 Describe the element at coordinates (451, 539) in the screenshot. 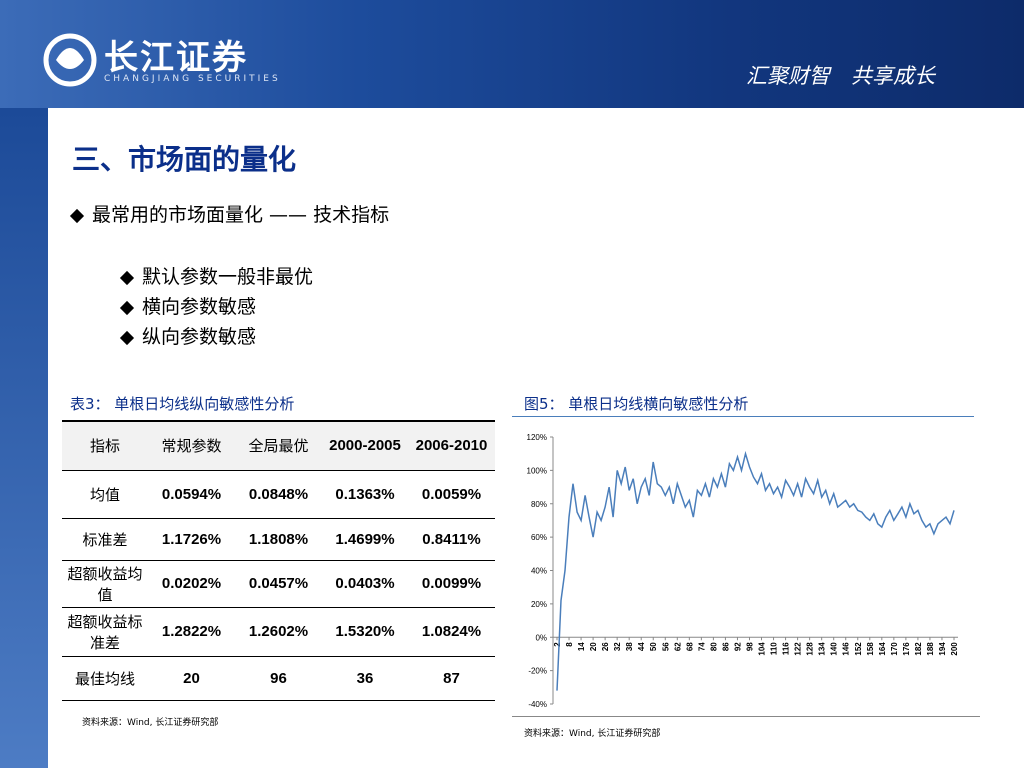

I see `cell: 0.8411%` at that location.